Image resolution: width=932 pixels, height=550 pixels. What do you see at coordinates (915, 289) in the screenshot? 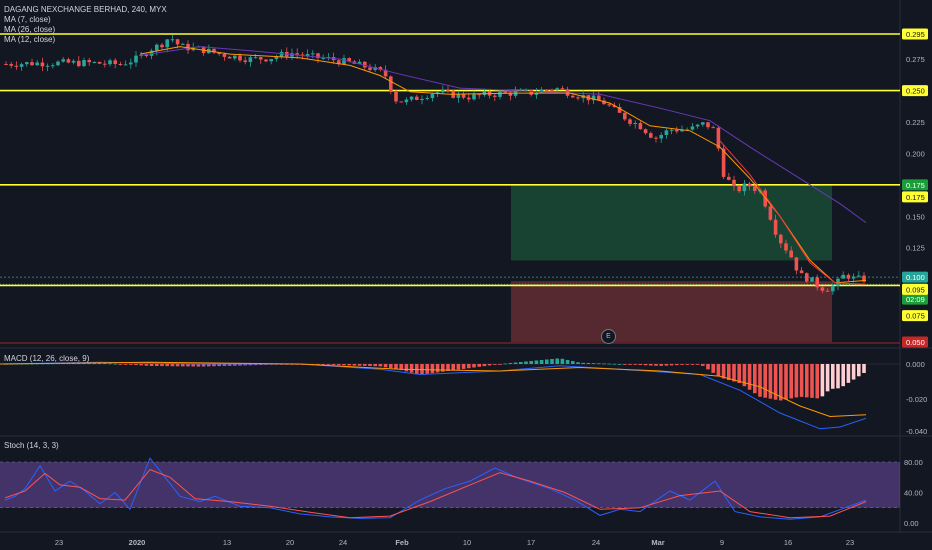
I see `price-tag-yellow: 0.095` at bounding box center [915, 289].